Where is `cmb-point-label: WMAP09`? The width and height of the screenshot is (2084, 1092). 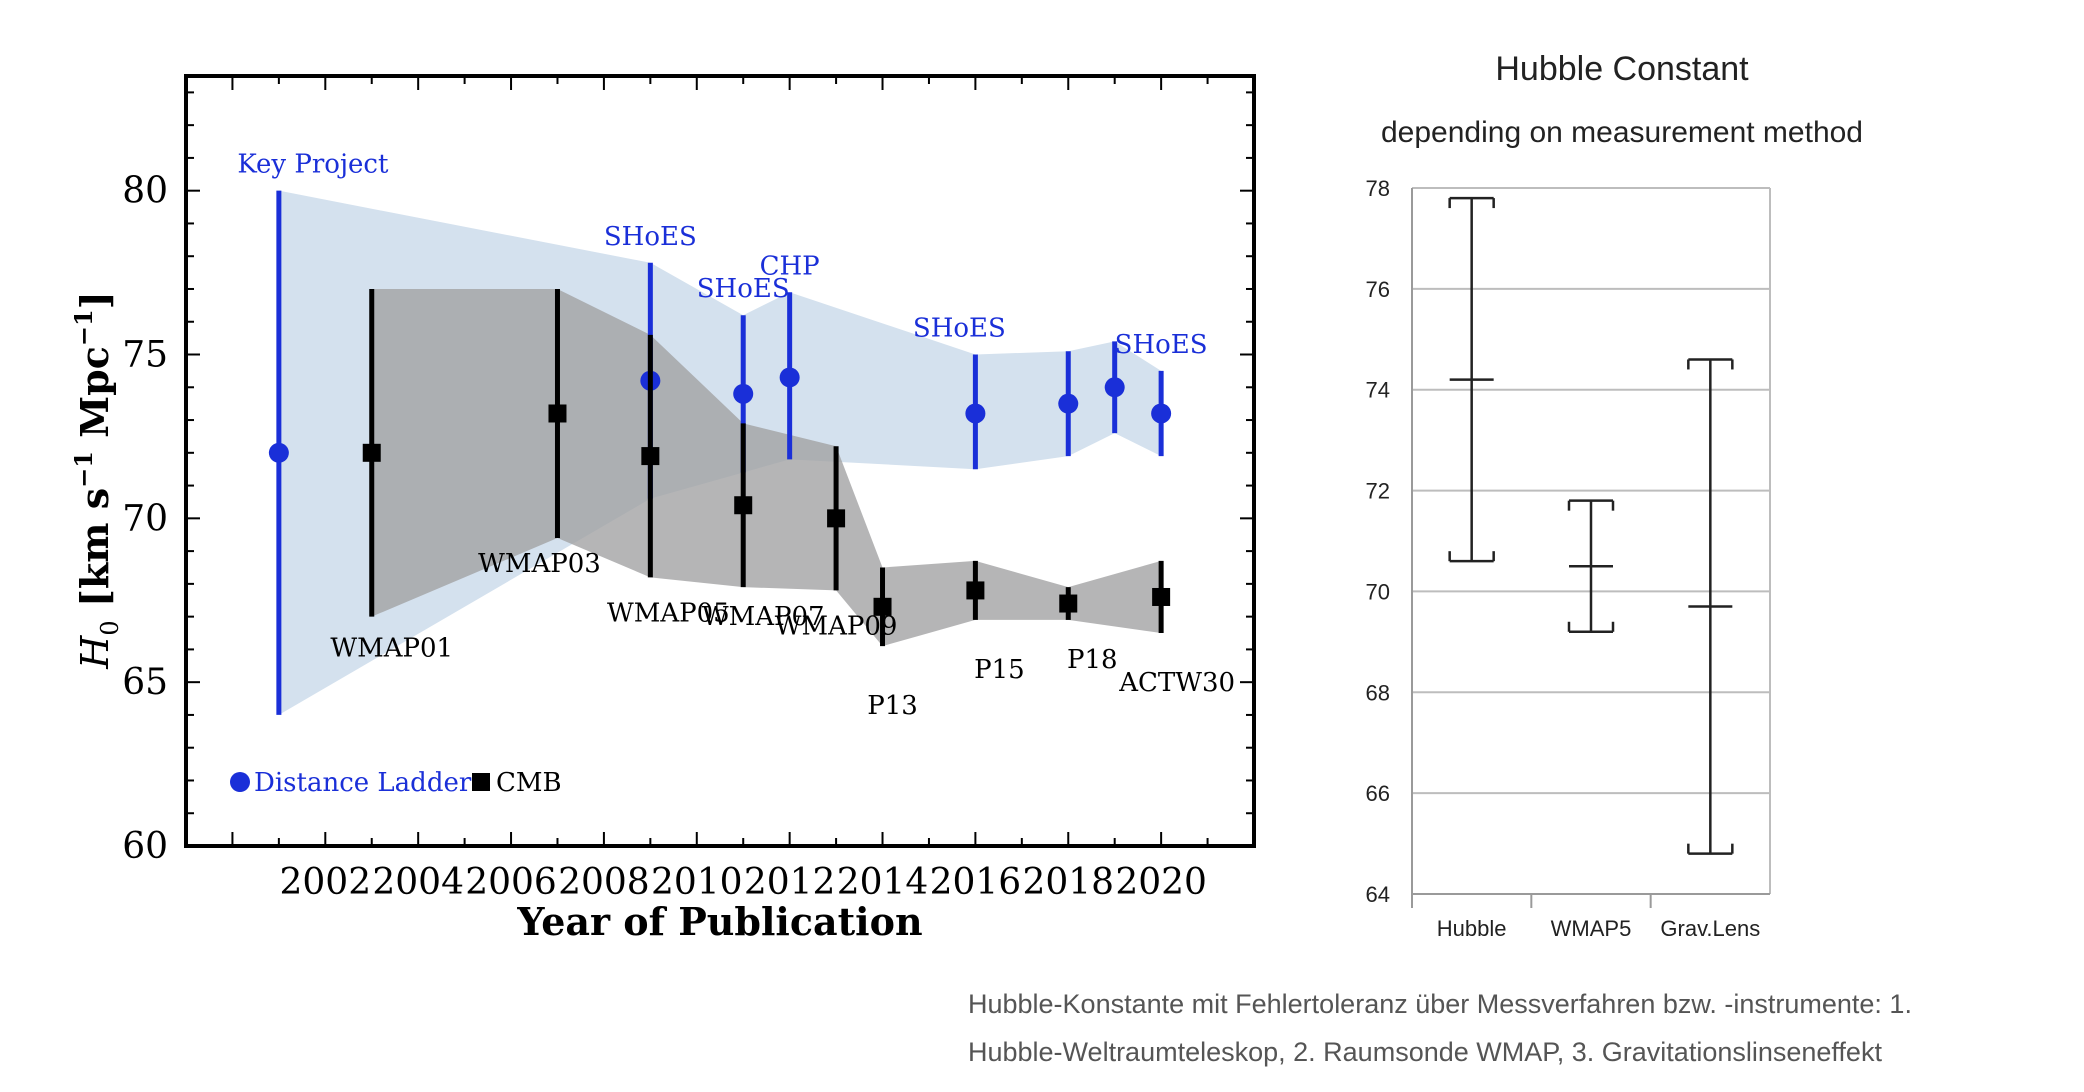 cmb-point-label: WMAP09 is located at coordinates (836, 626).